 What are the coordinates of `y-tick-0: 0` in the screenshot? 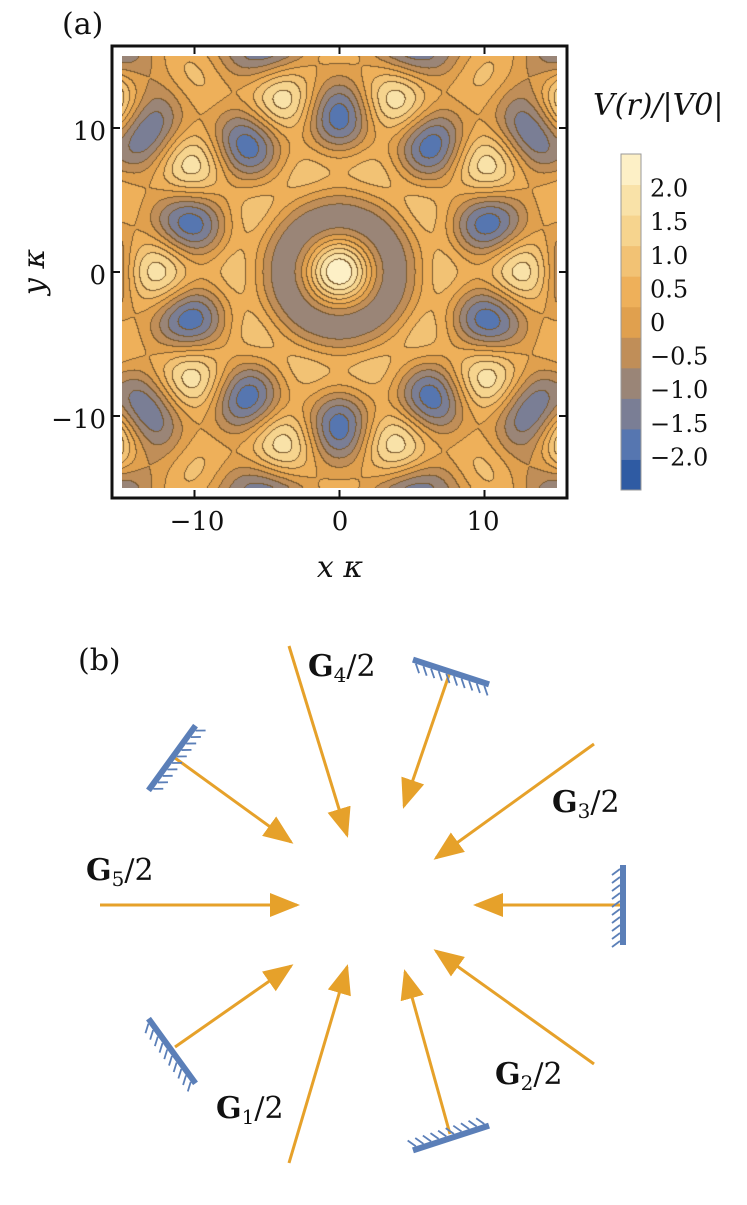 It's located at (97, 276).